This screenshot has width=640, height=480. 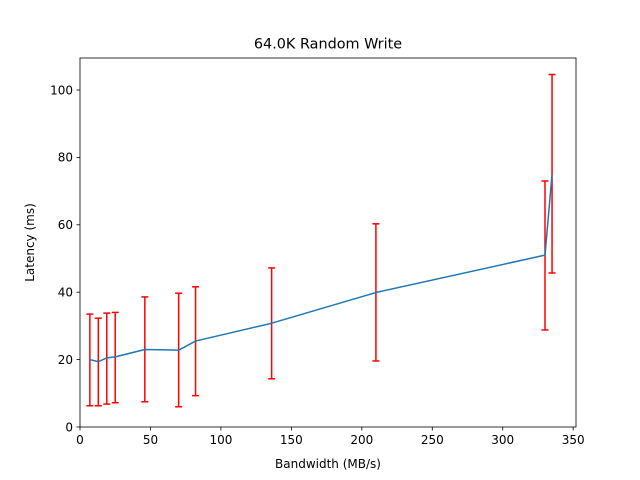 What do you see at coordinates (65, 158) in the screenshot?
I see `y-tick-label: 80` at bounding box center [65, 158].